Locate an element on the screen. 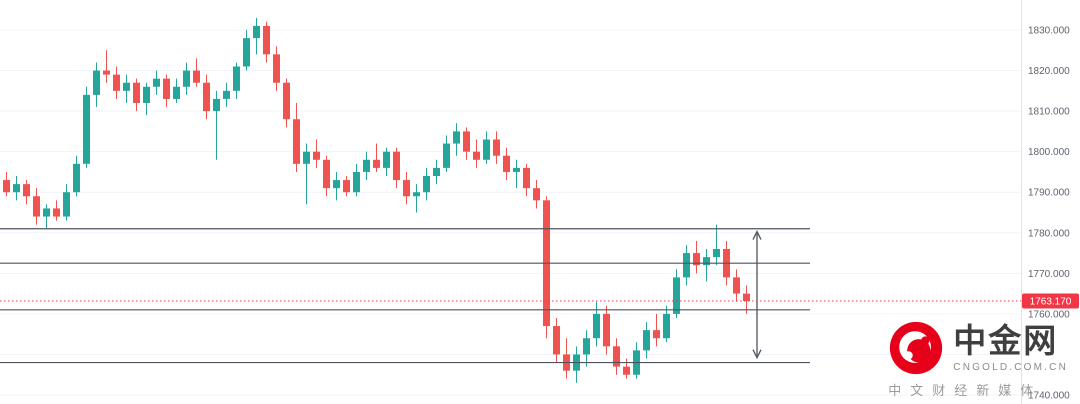 The height and width of the screenshot is (404, 1080). cngold-logo-text: 中金网 CNGOLD.COM.CN is located at coordinates (1010, 348).